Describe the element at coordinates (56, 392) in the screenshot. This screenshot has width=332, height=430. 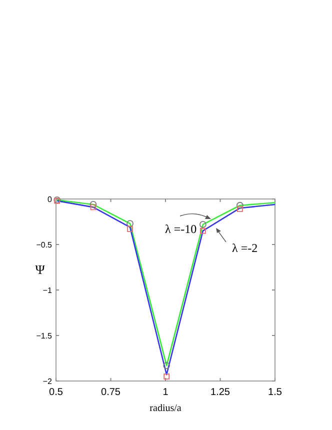
I see `x-tick-label: 0.5` at that location.